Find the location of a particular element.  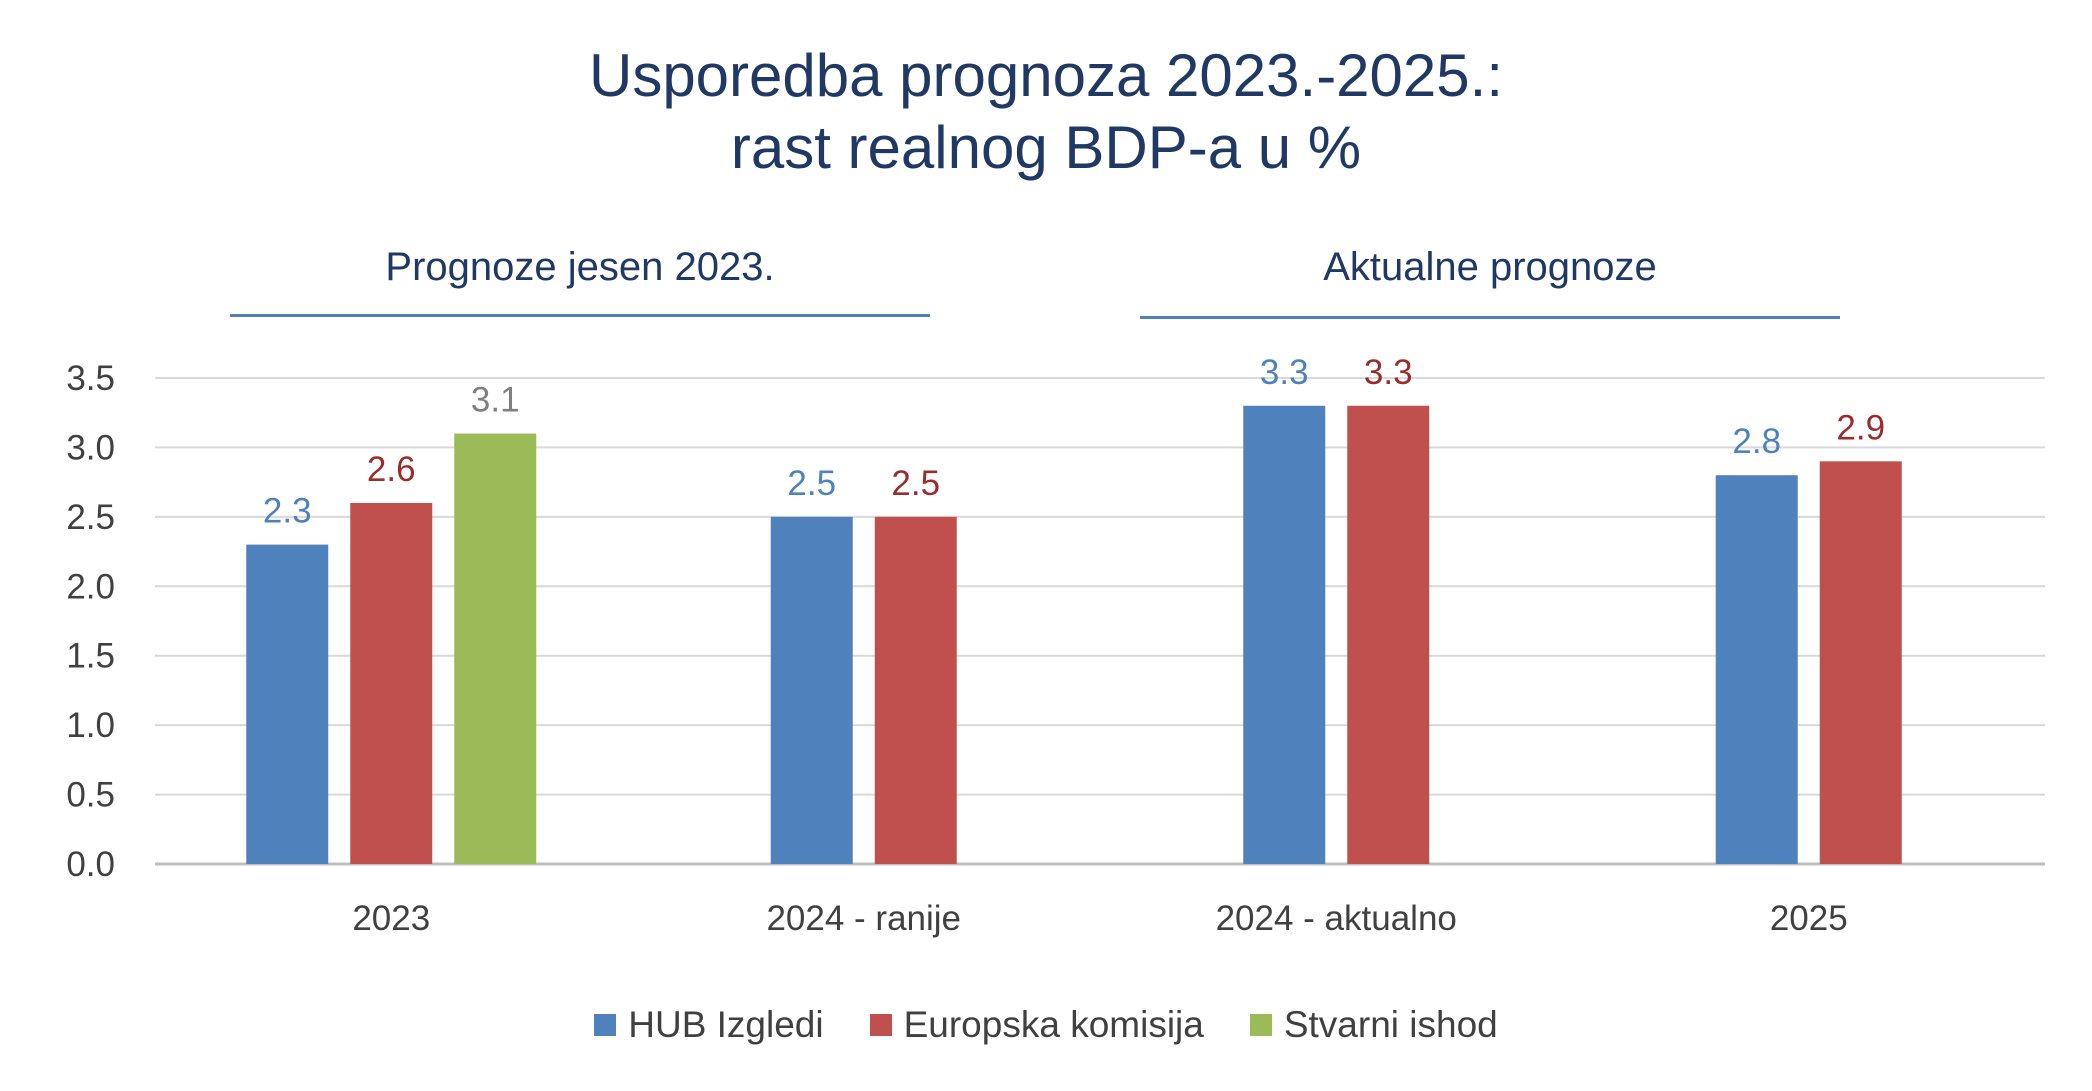

y-tick-label: 0.0 is located at coordinates (90, 864).